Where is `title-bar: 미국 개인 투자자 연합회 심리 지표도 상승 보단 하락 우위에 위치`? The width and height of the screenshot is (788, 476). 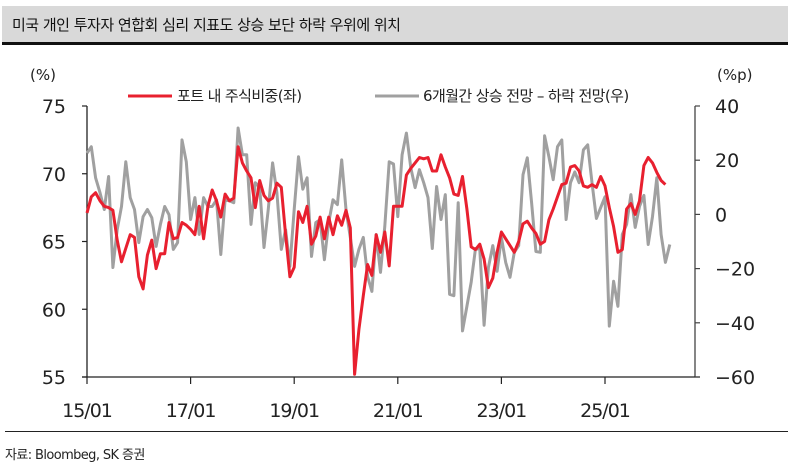
title-bar: 미국 개인 투자자 연합회 심리 지표도 상승 보단 하락 우위에 위치 is located at coordinates (395, 25).